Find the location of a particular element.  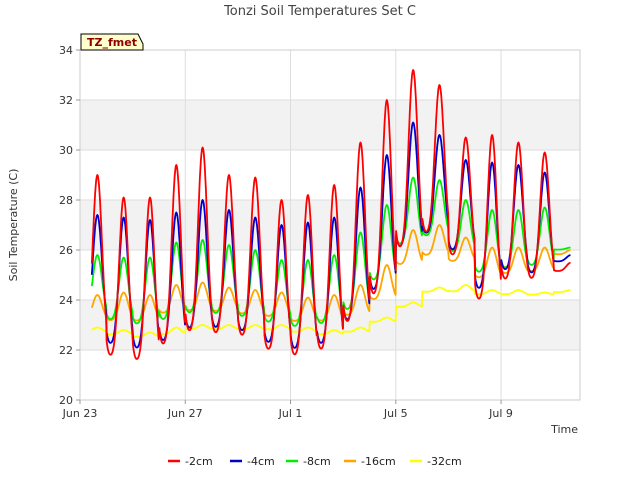

legend-item: -16cm is located at coordinates (370, 461).